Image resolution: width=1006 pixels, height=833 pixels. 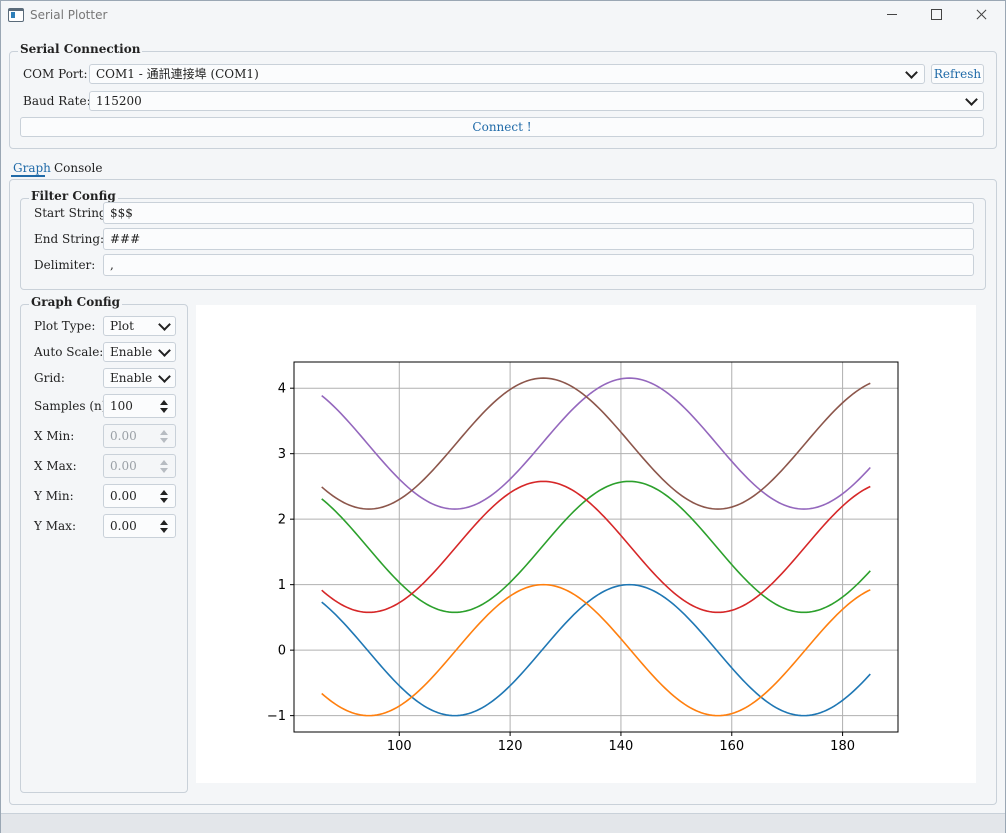 I want to click on com-port-value: COM1 - 通訊連接埠 (COM1), so click(x=177, y=74).